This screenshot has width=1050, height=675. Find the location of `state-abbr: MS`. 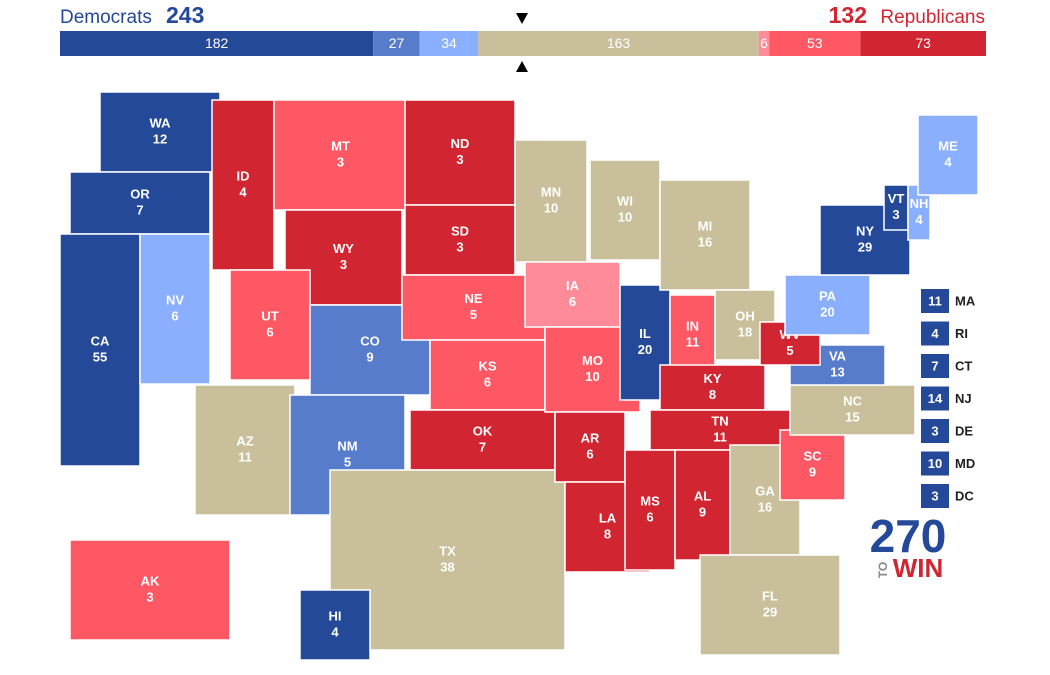

state-abbr: MS is located at coordinates (650, 500).